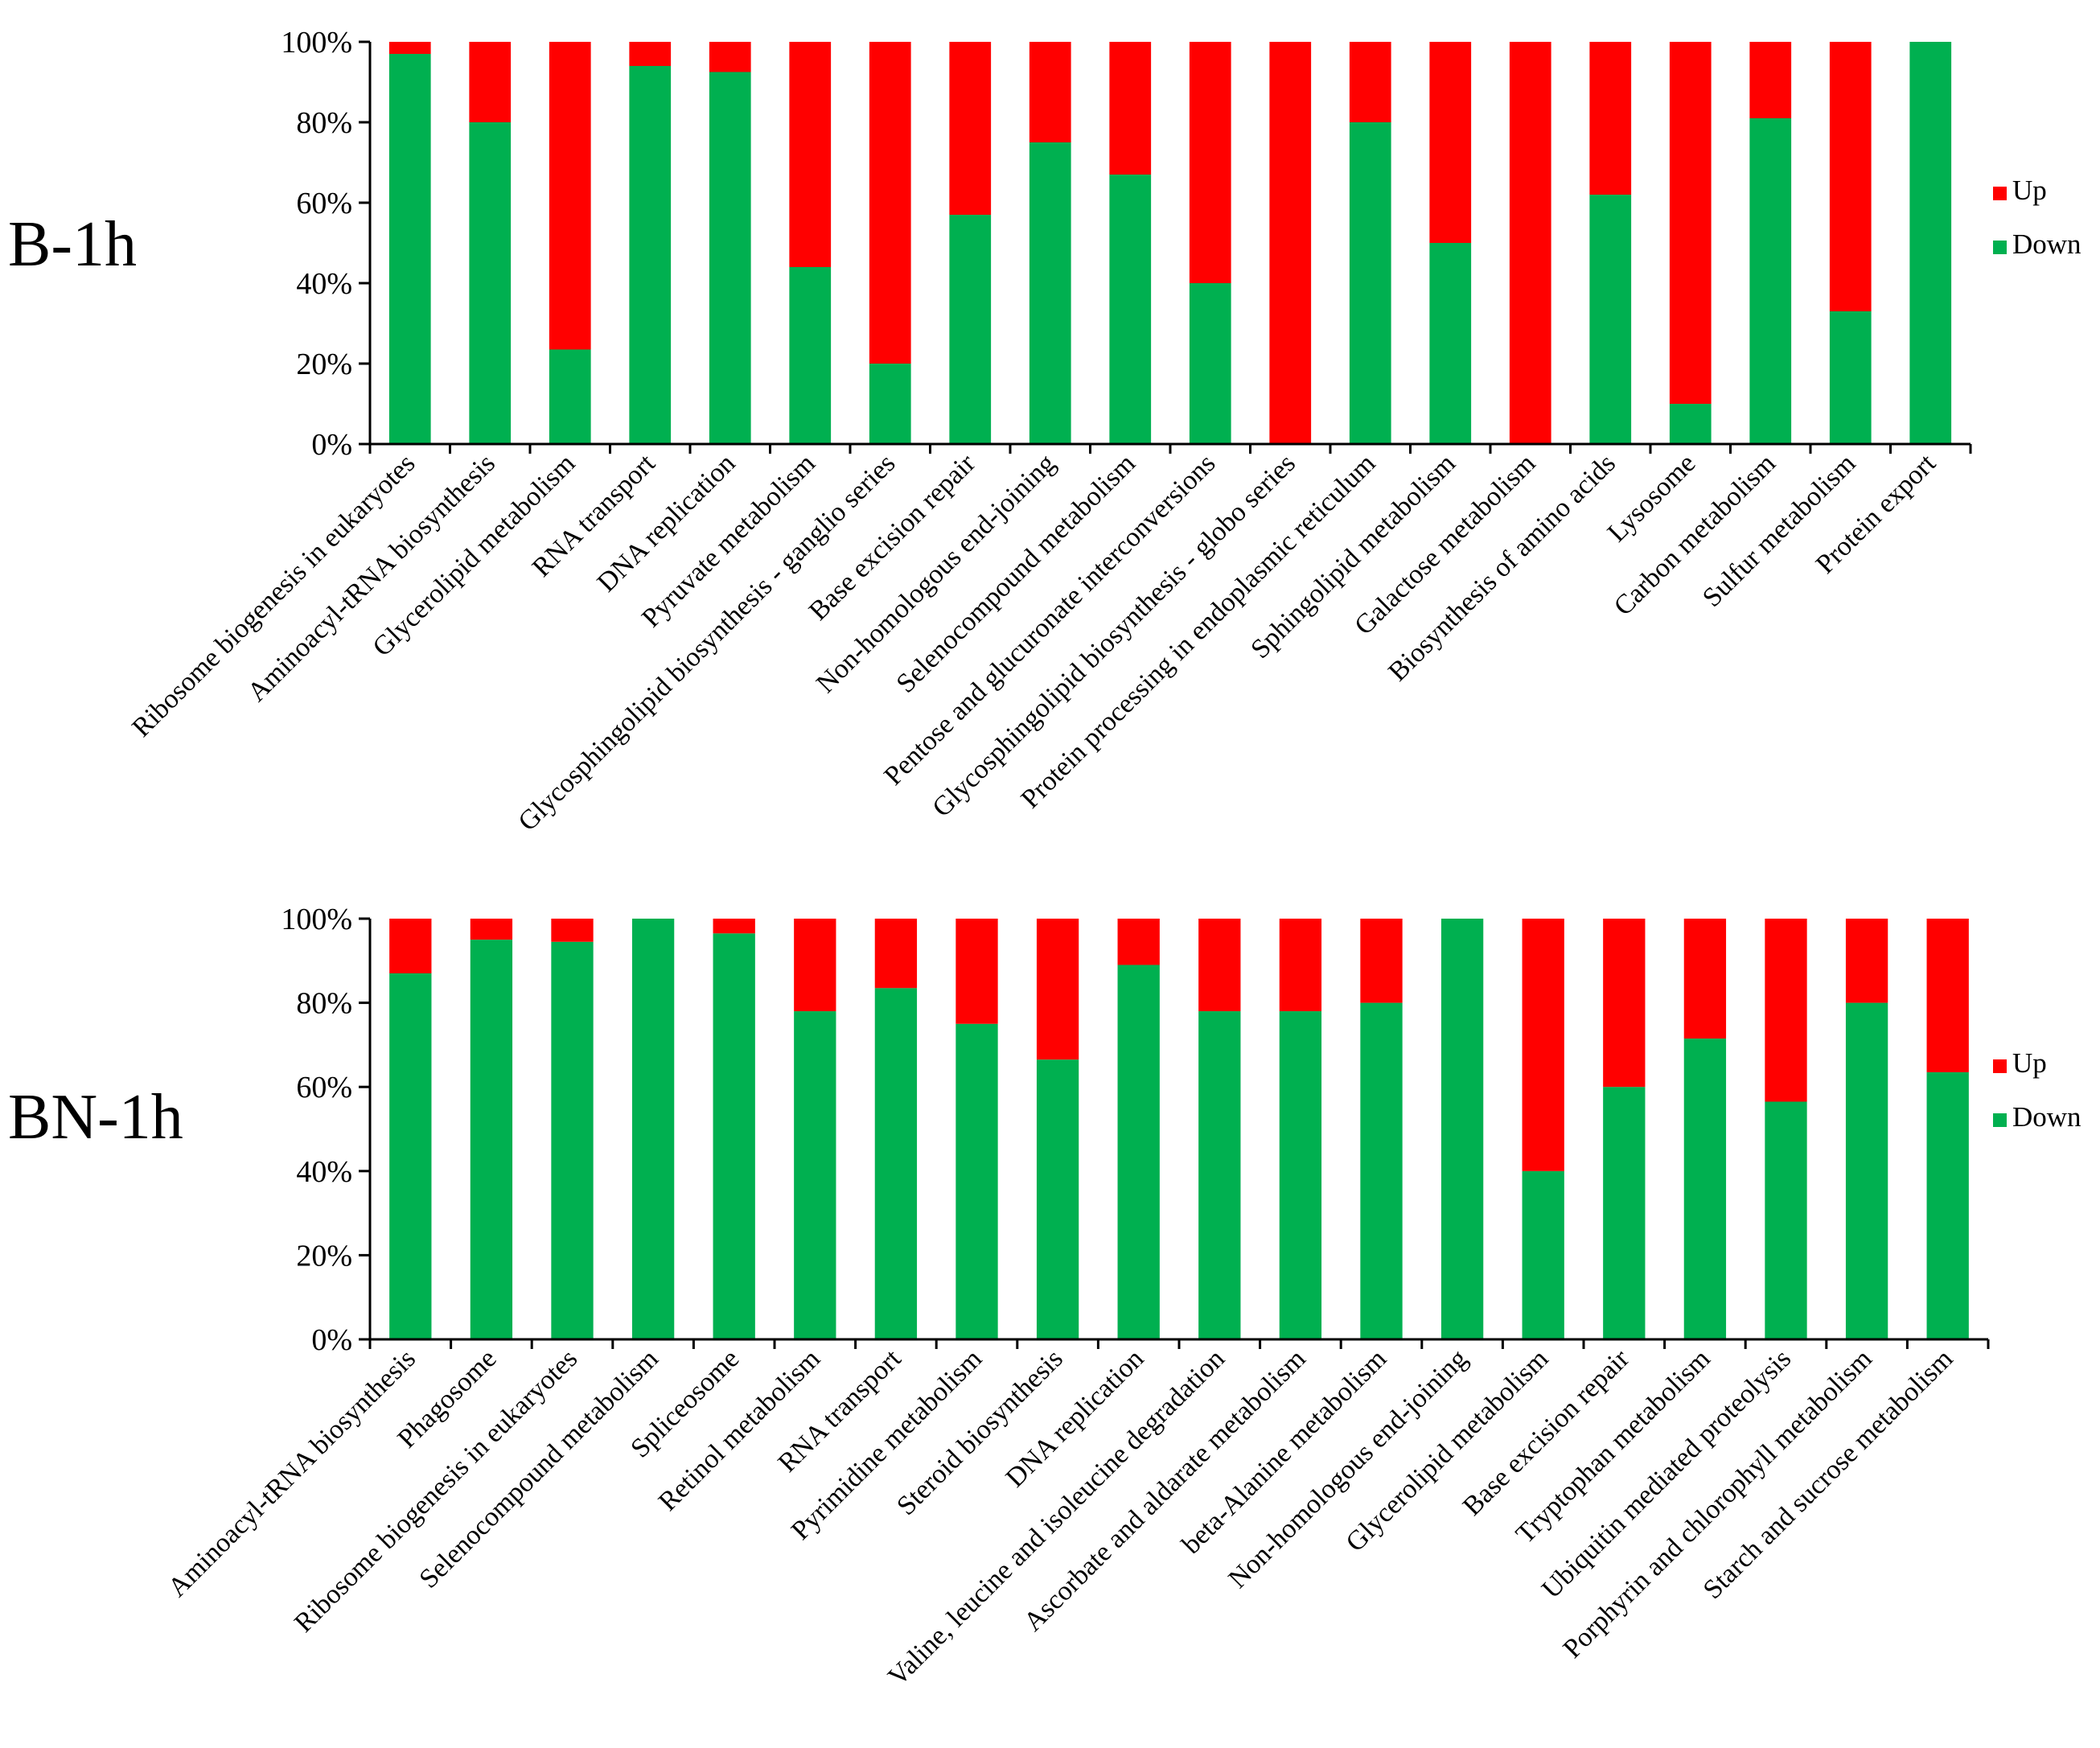  Describe the element at coordinates (72, 244) in the screenshot. I see `panel-title: B-1h` at that location.